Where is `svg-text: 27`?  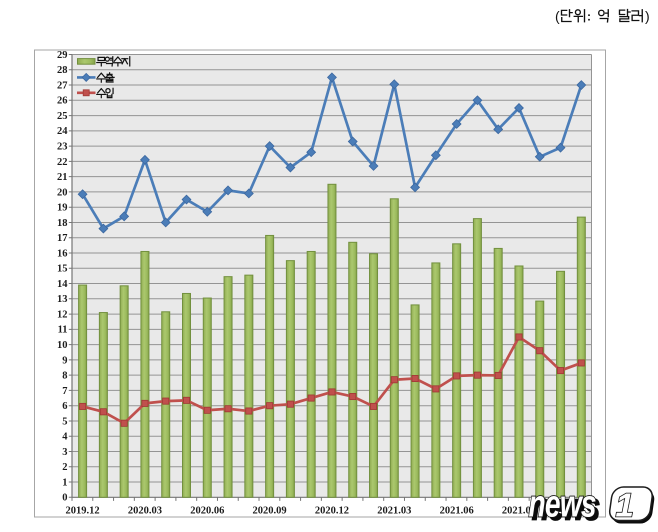
svg-text: 27 is located at coordinates (62, 85).